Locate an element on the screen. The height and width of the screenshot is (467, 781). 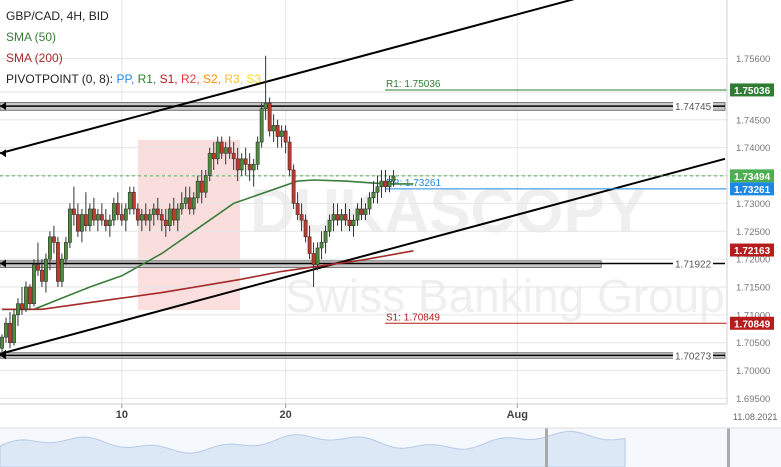
level-label: 1.74745 is located at coordinates (693, 107).